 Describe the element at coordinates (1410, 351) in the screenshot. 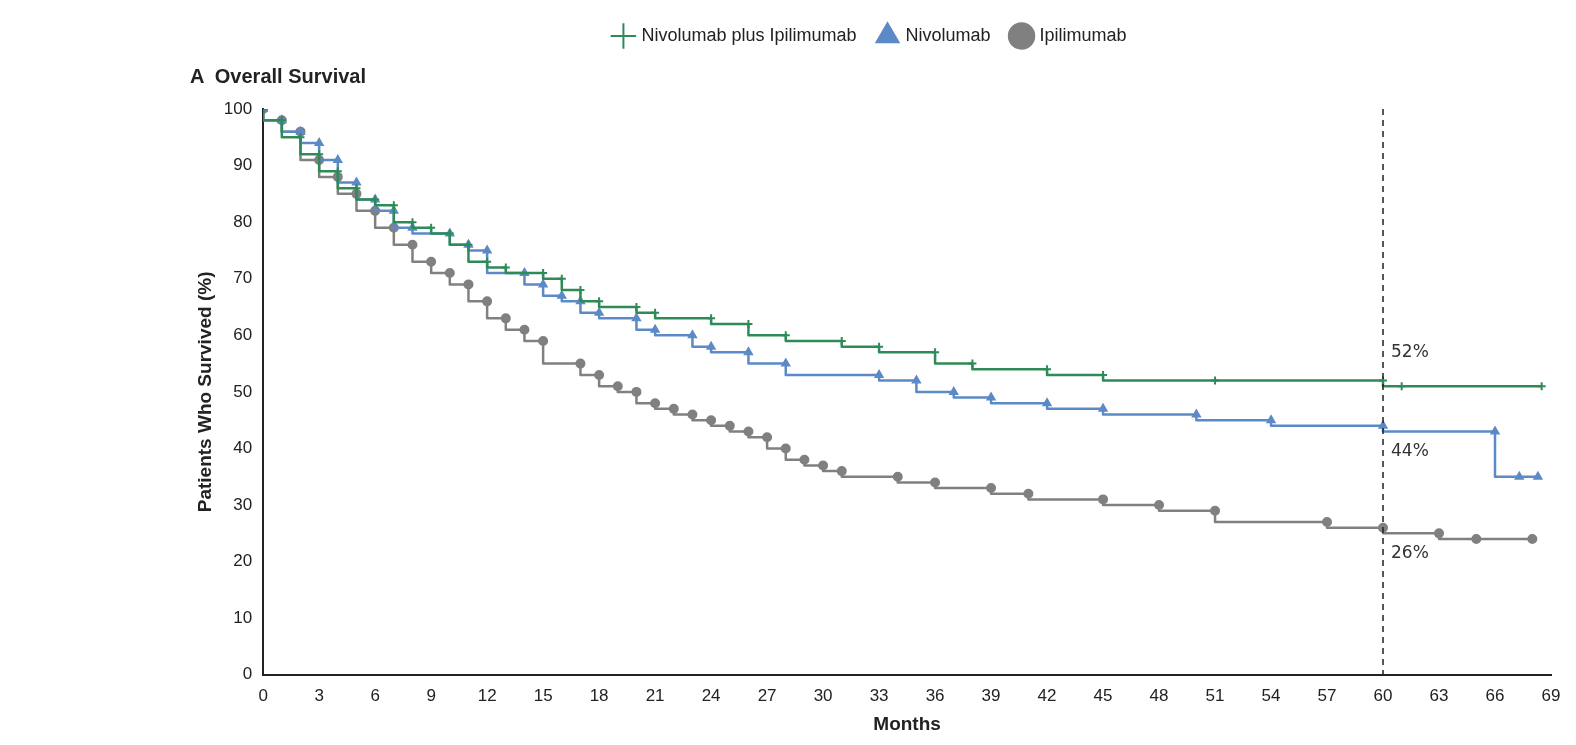

I see `data-label: 52%` at that location.